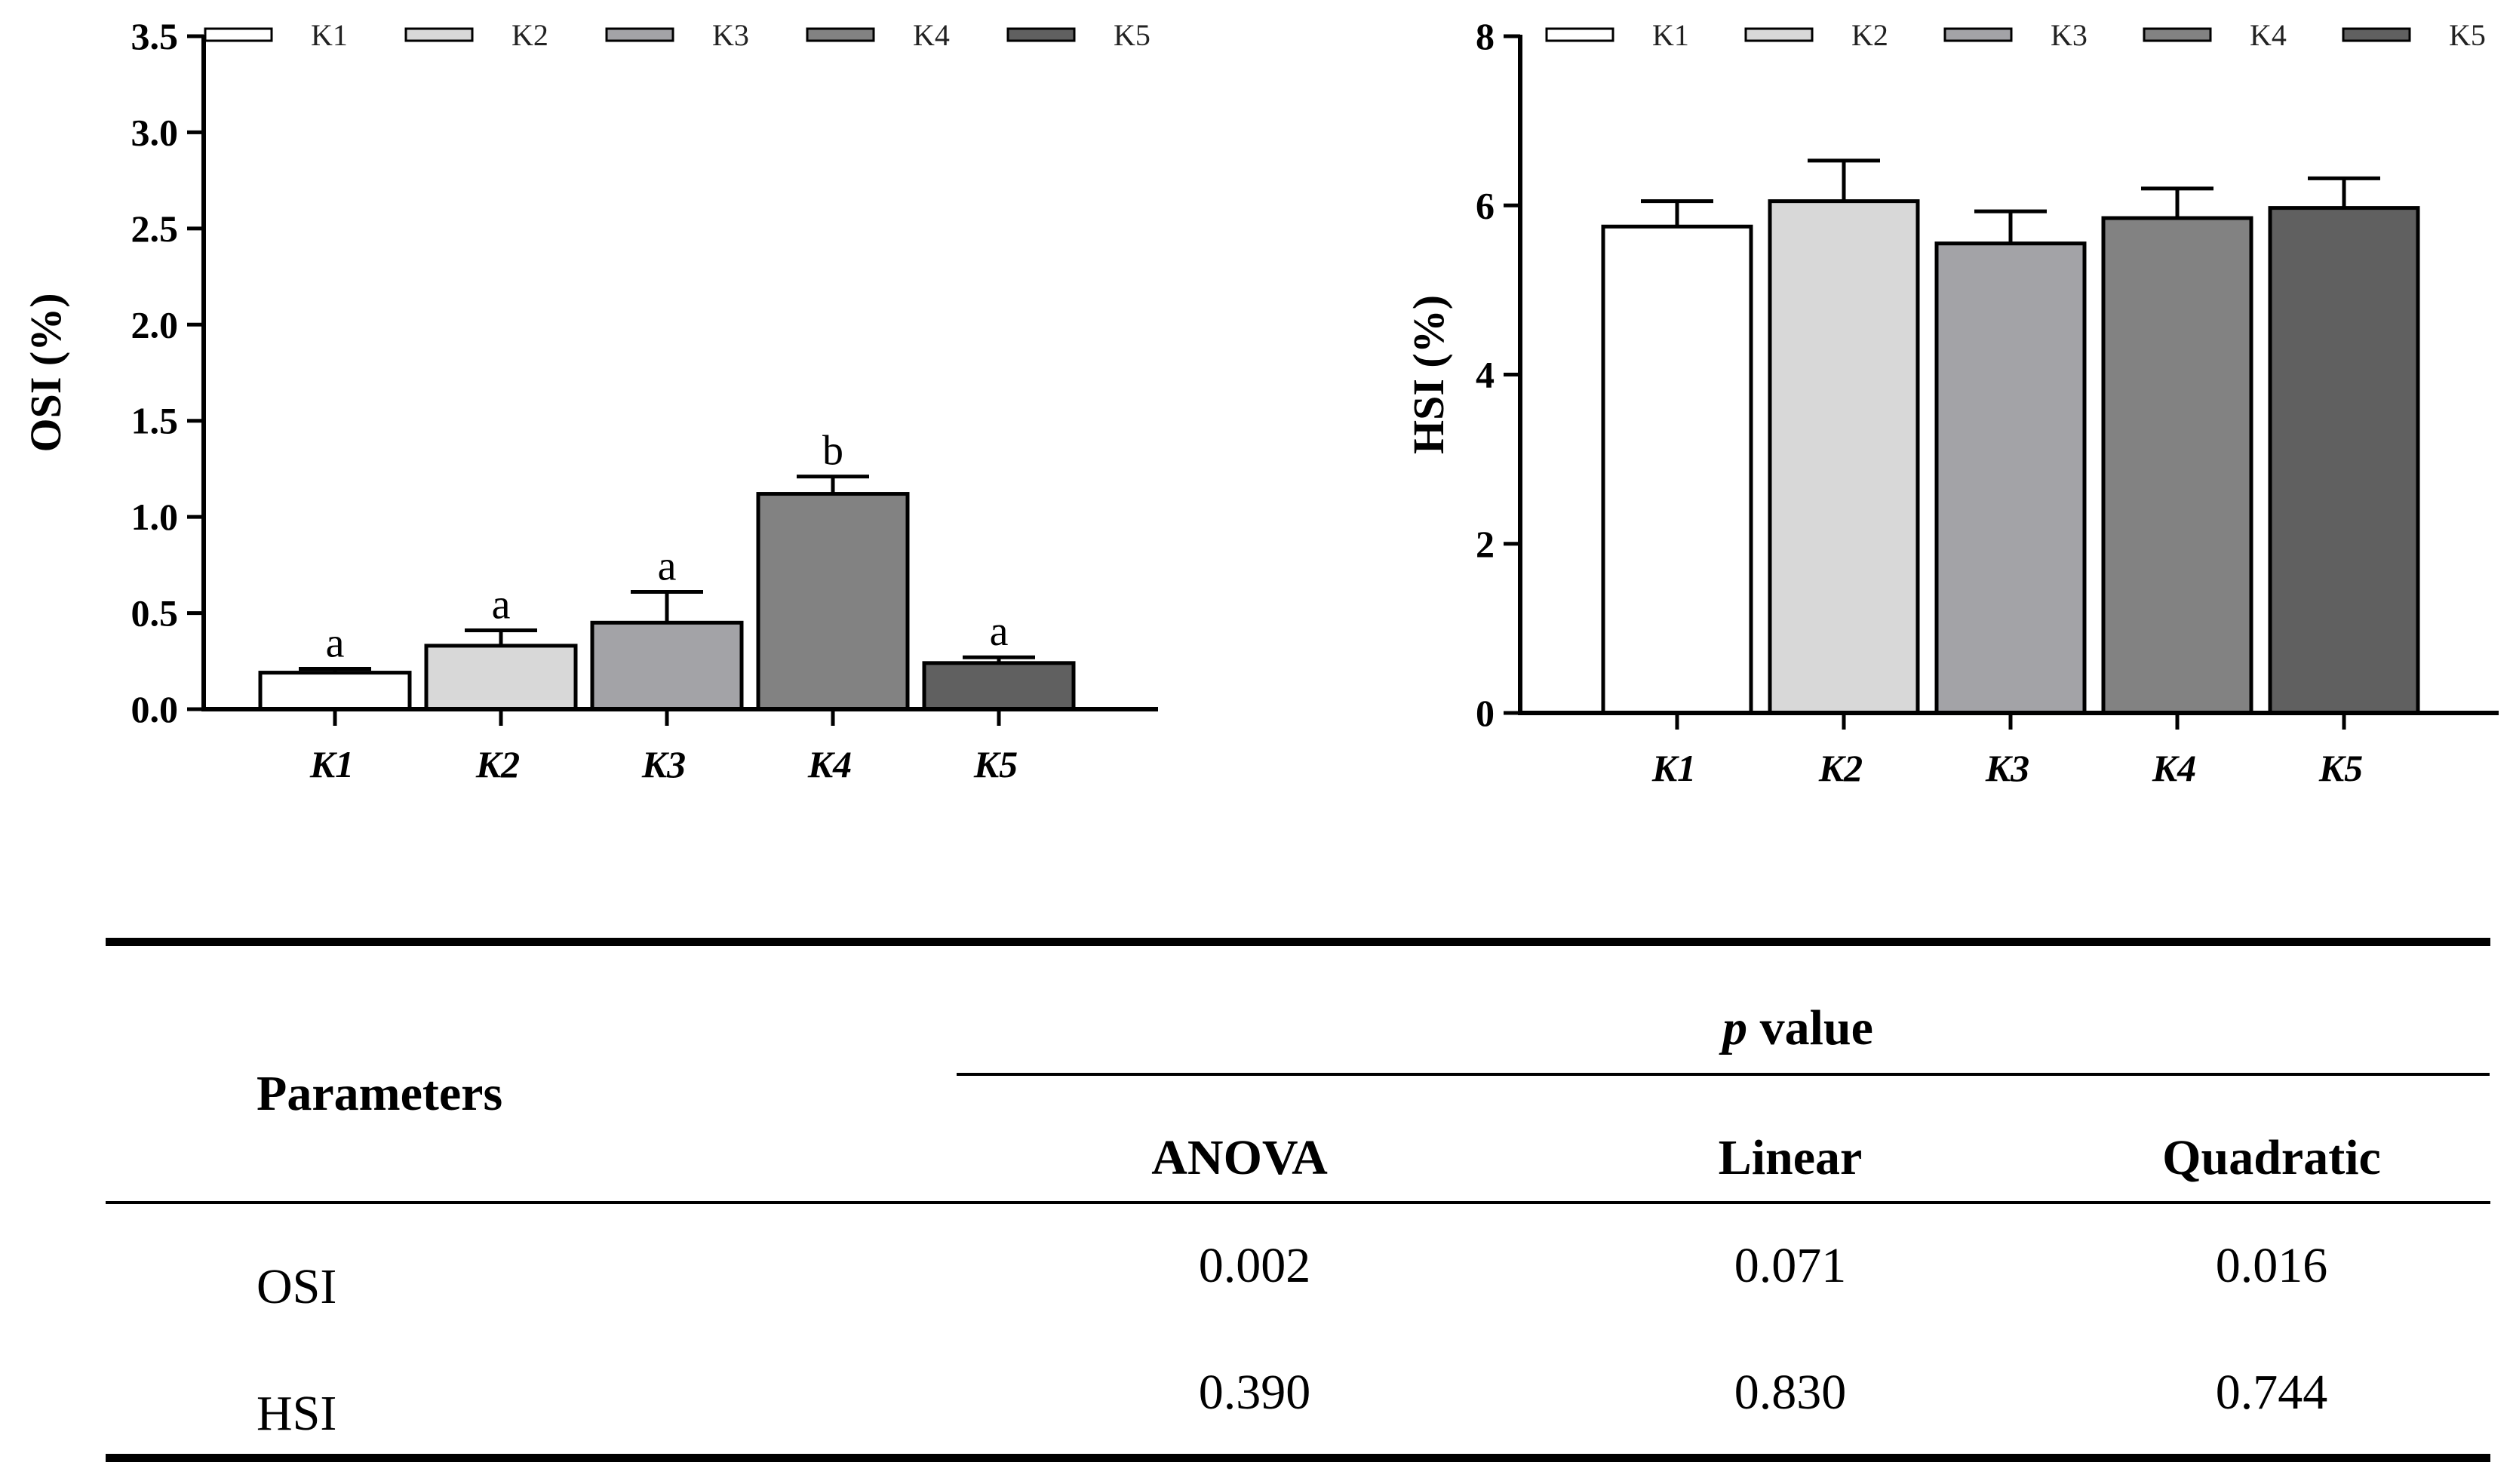 This screenshot has width=2513, height=1484. What do you see at coordinates (1790, 1265) in the screenshot?
I see `row-osi-linear: 0.071` at bounding box center [1790, 1265].